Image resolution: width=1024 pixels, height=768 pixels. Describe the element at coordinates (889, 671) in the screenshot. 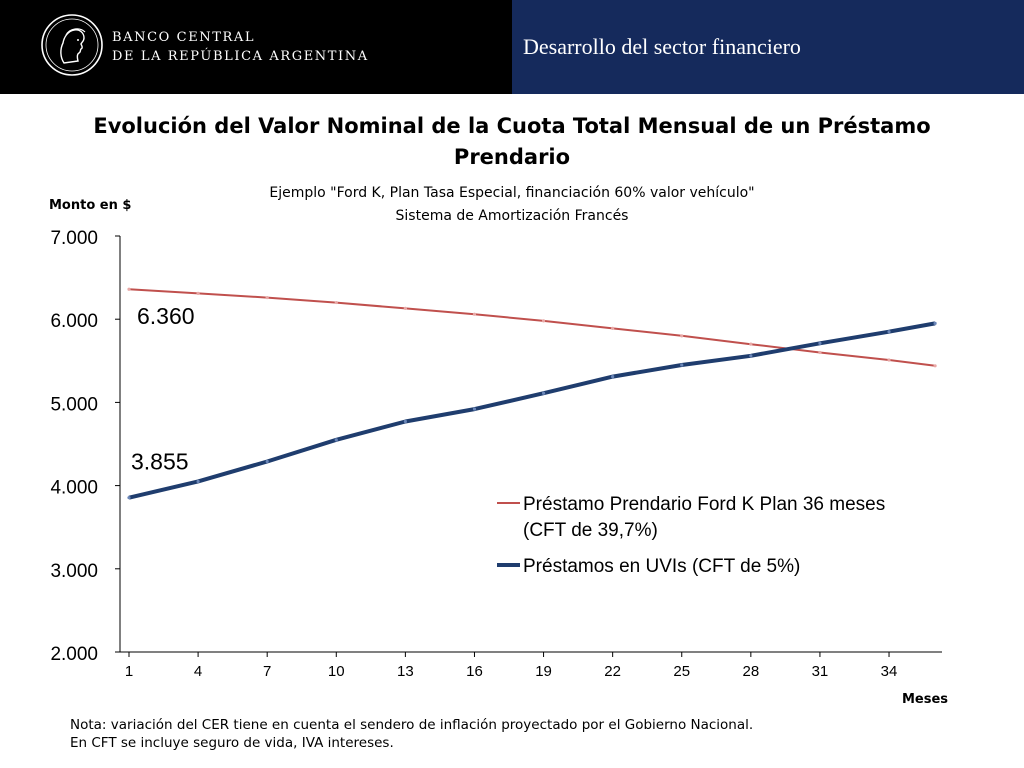

I see `x-tick-label: 34` at that location.